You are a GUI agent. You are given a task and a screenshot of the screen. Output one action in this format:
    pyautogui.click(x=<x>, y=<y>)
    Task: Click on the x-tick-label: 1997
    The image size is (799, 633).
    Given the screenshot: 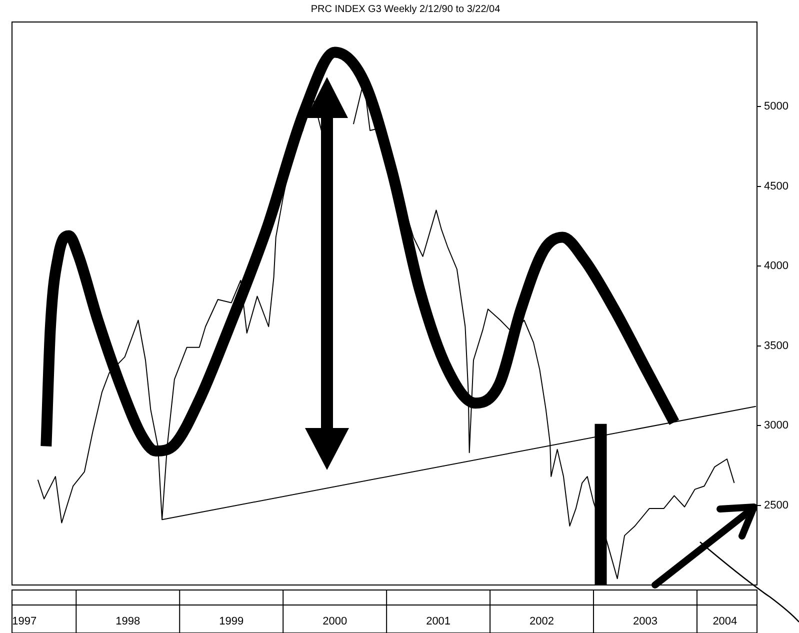 What is the action you would take?
    pyautogui.click(x=24, y=622)
    